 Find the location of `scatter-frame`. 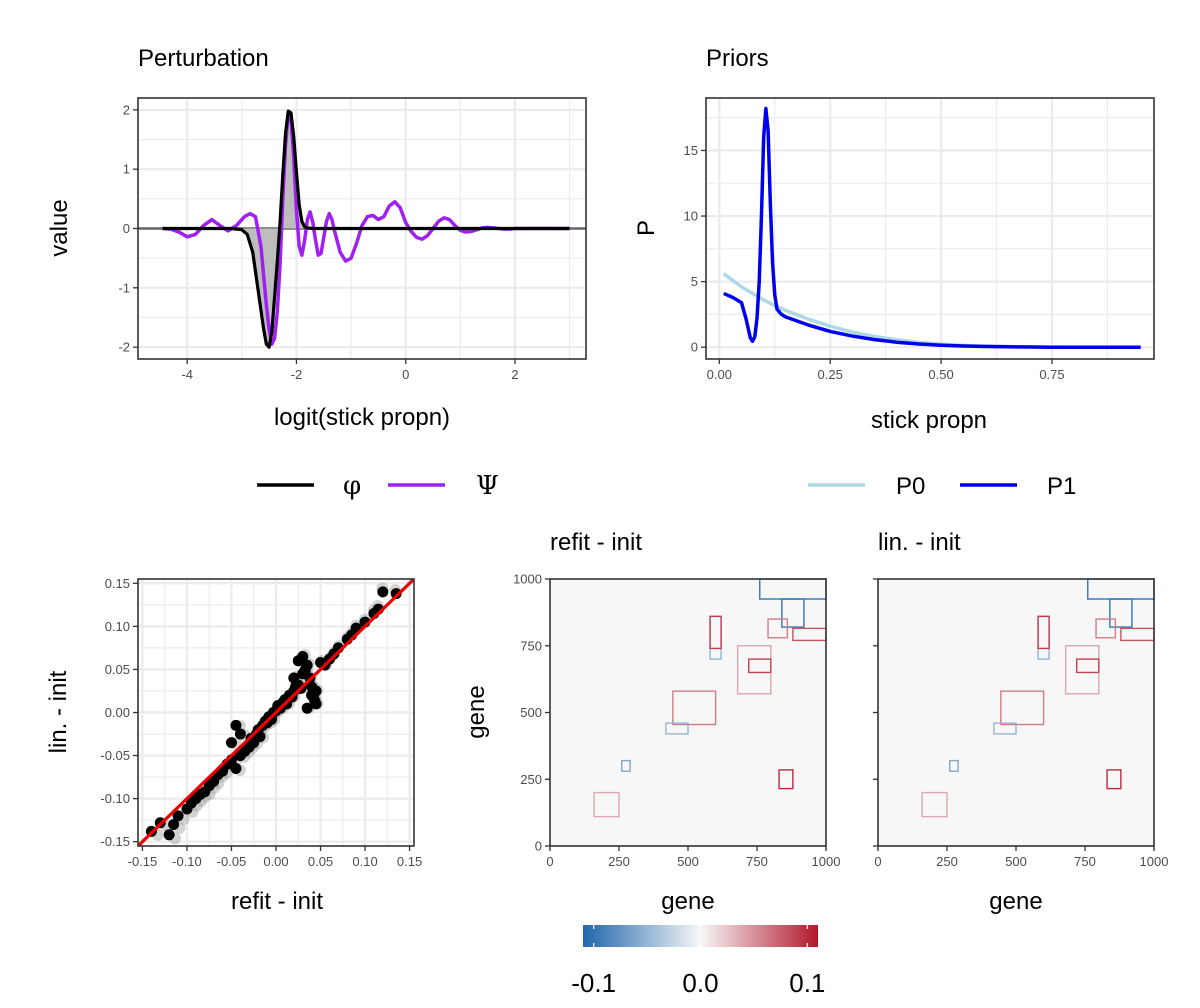

scatter-frame is located at coordinates (276, 712).